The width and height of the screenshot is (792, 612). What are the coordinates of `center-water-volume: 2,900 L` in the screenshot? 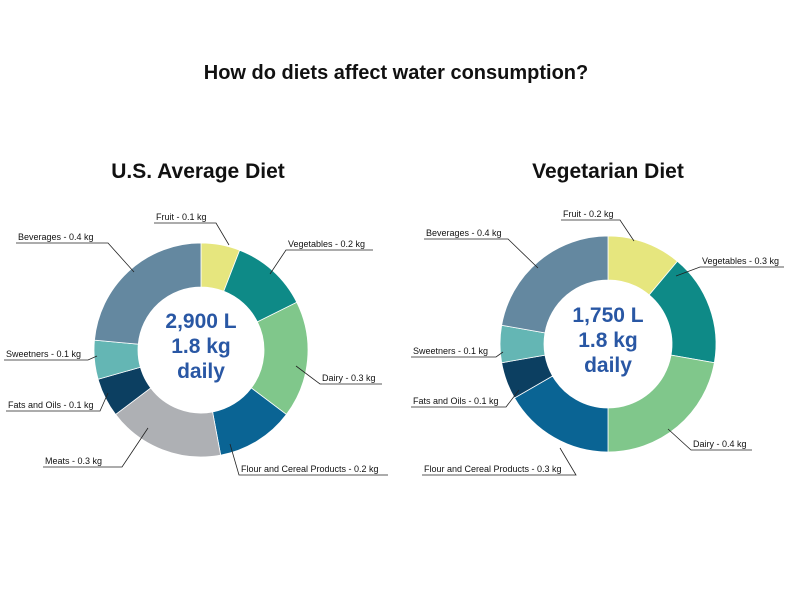 It's located at (200, 321).